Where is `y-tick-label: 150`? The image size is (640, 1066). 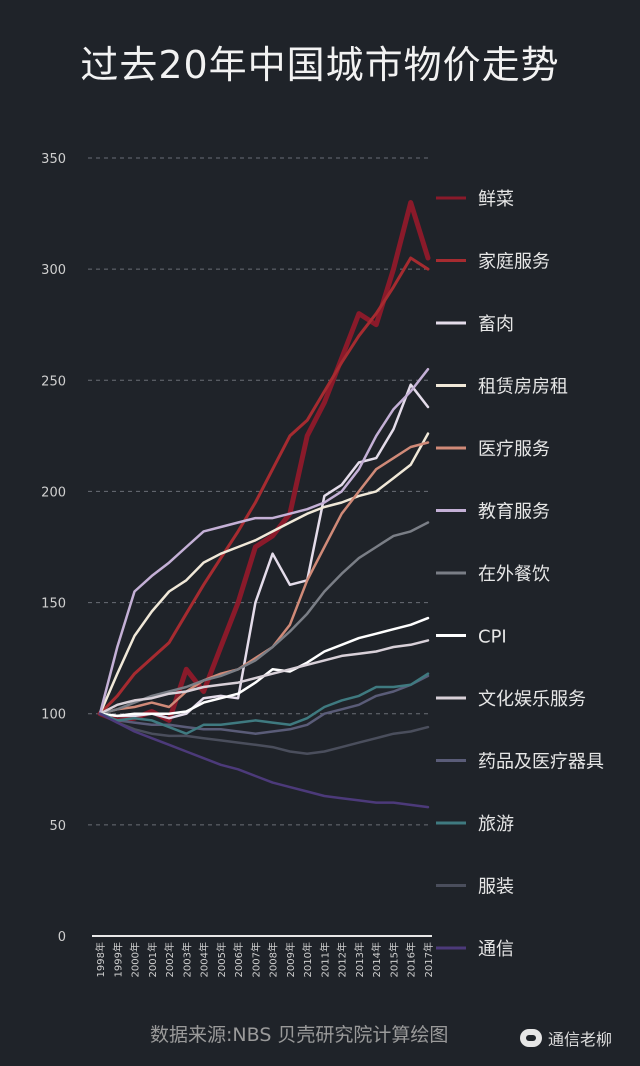
y-tick-label: 150 is located at coordinates (53, 604).